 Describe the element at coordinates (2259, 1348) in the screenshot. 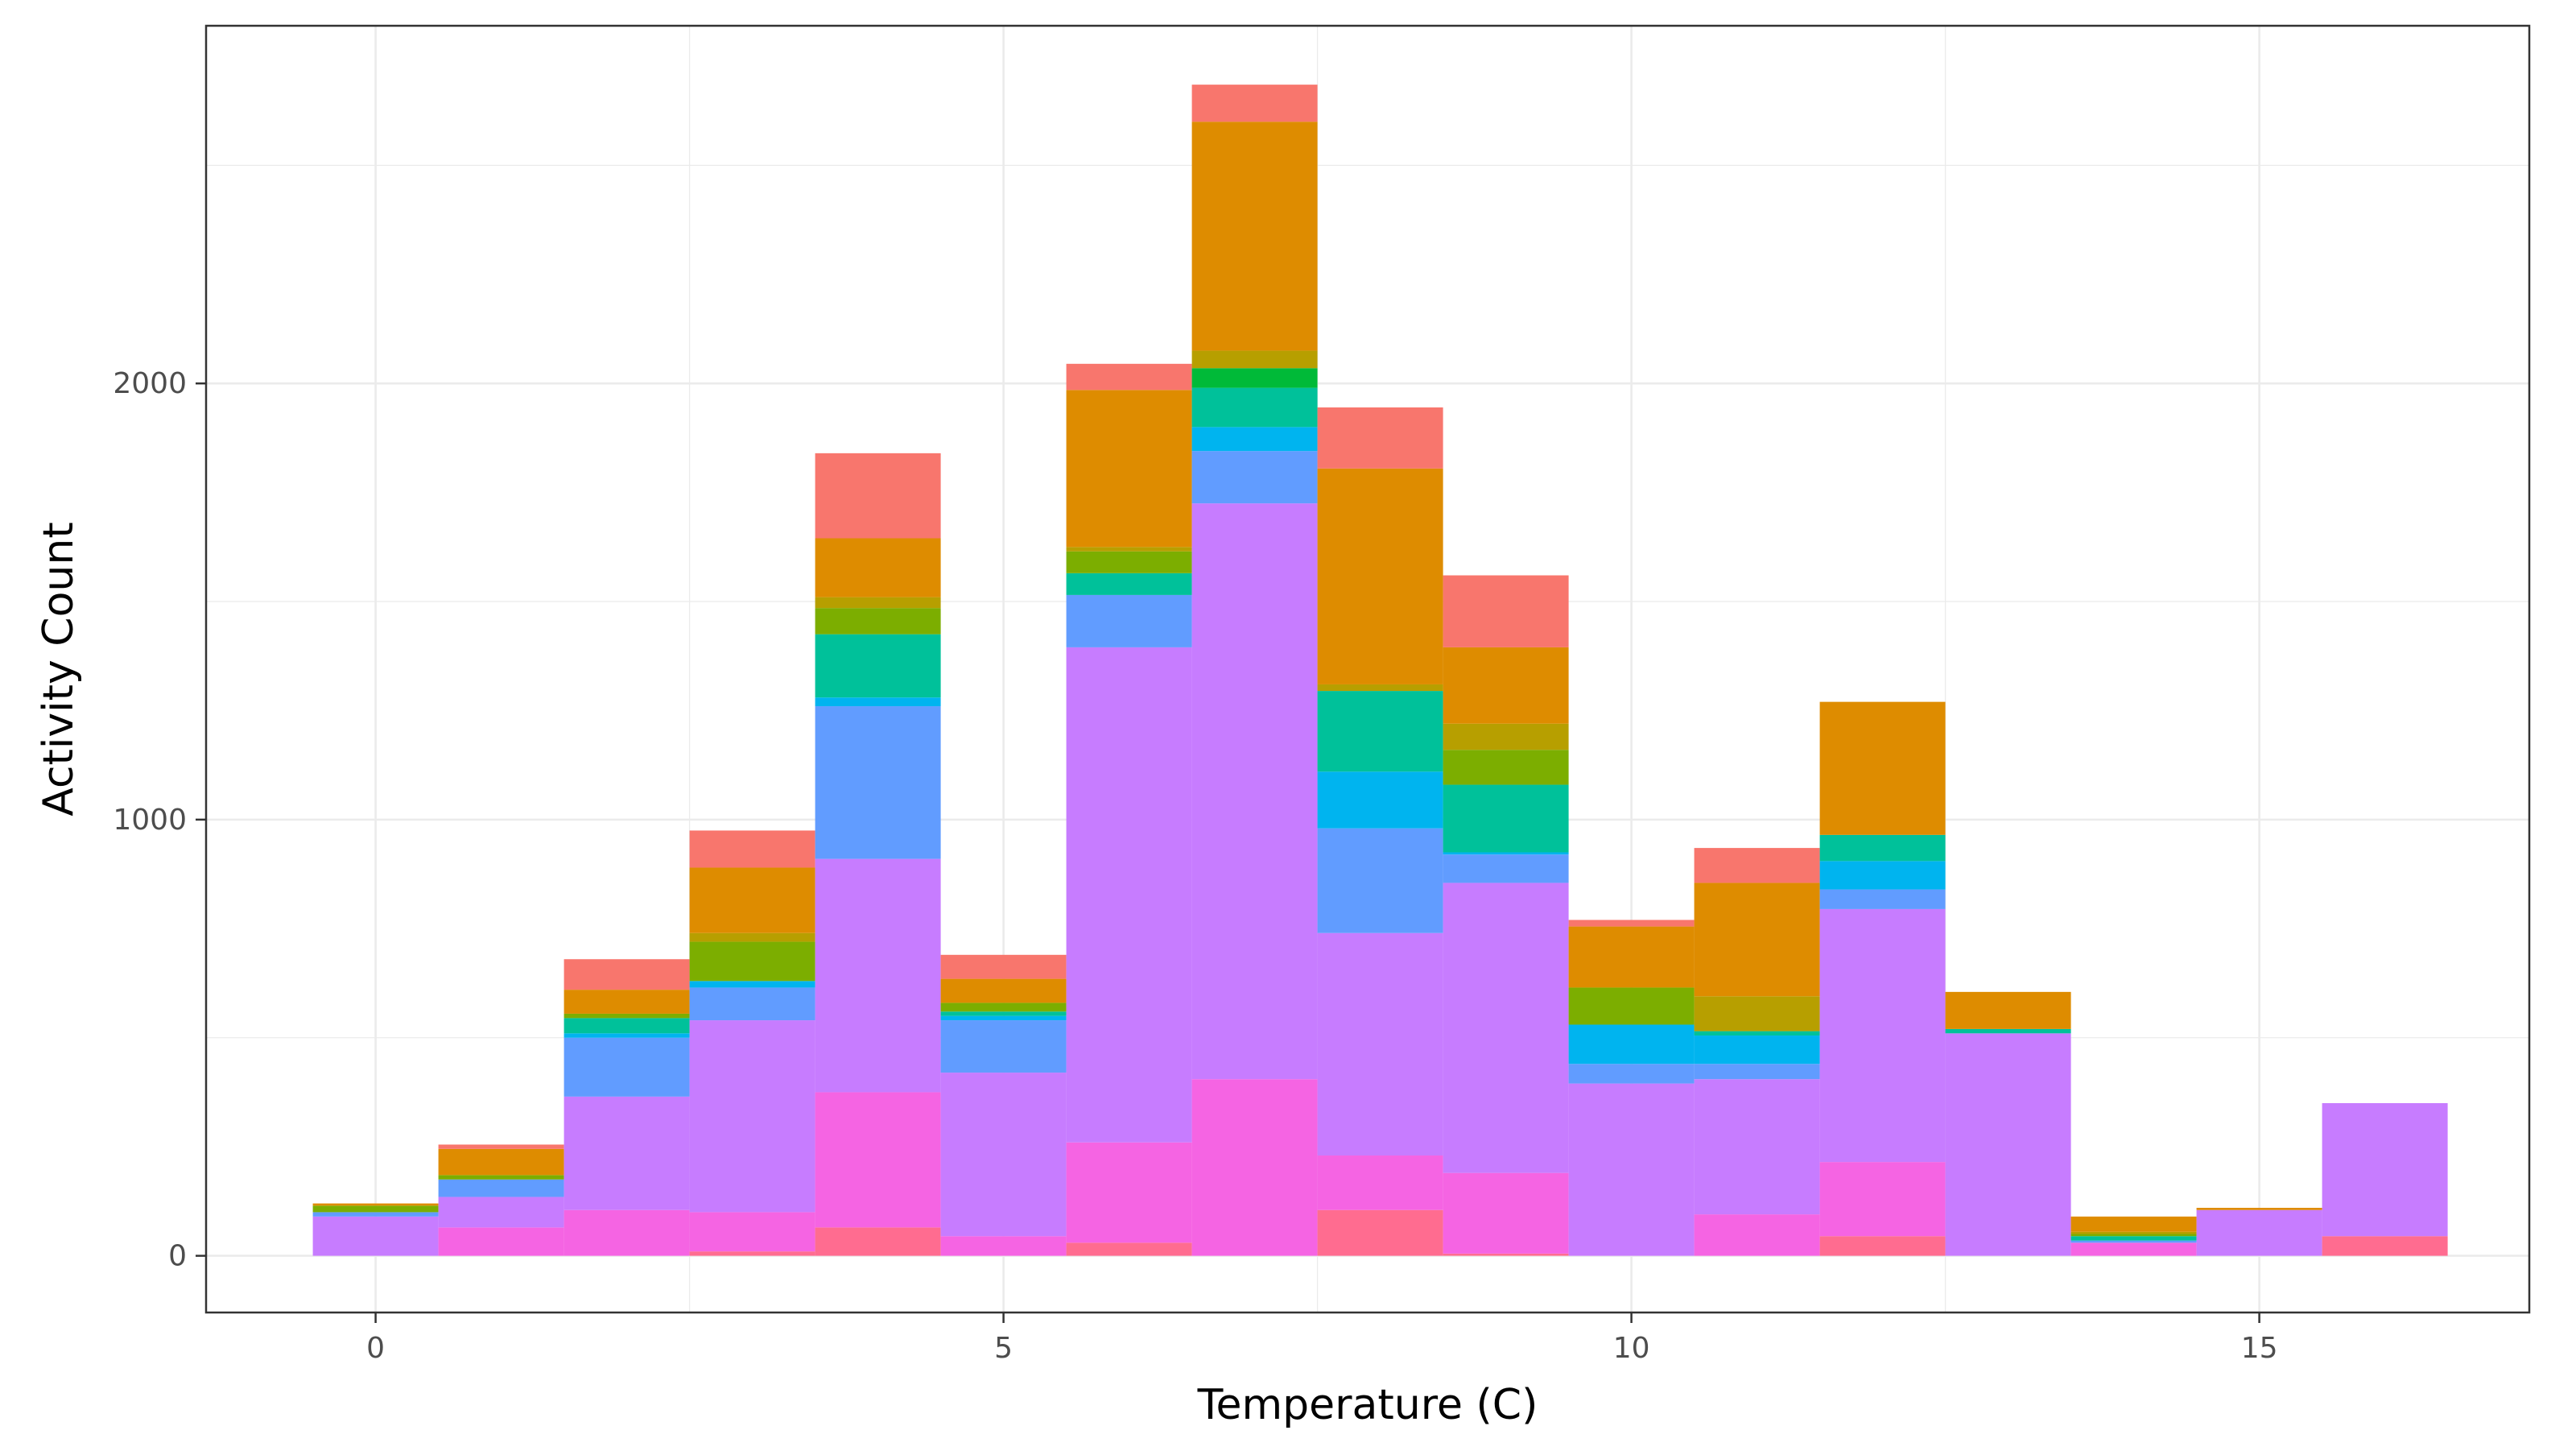

I see `x-tick-label: 15` at that location.